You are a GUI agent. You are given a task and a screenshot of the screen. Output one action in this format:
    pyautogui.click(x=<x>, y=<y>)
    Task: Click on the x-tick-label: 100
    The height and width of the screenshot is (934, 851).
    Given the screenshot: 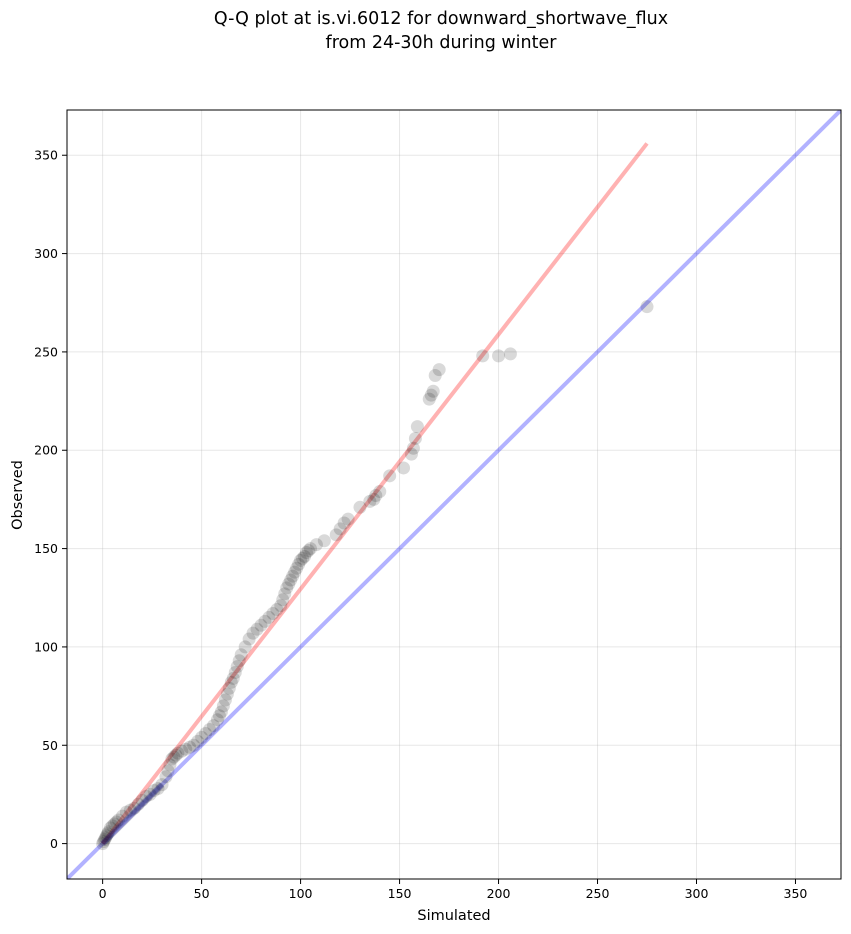 What is the action you would take?
    pyautogui.click(x=301, y=893)
    